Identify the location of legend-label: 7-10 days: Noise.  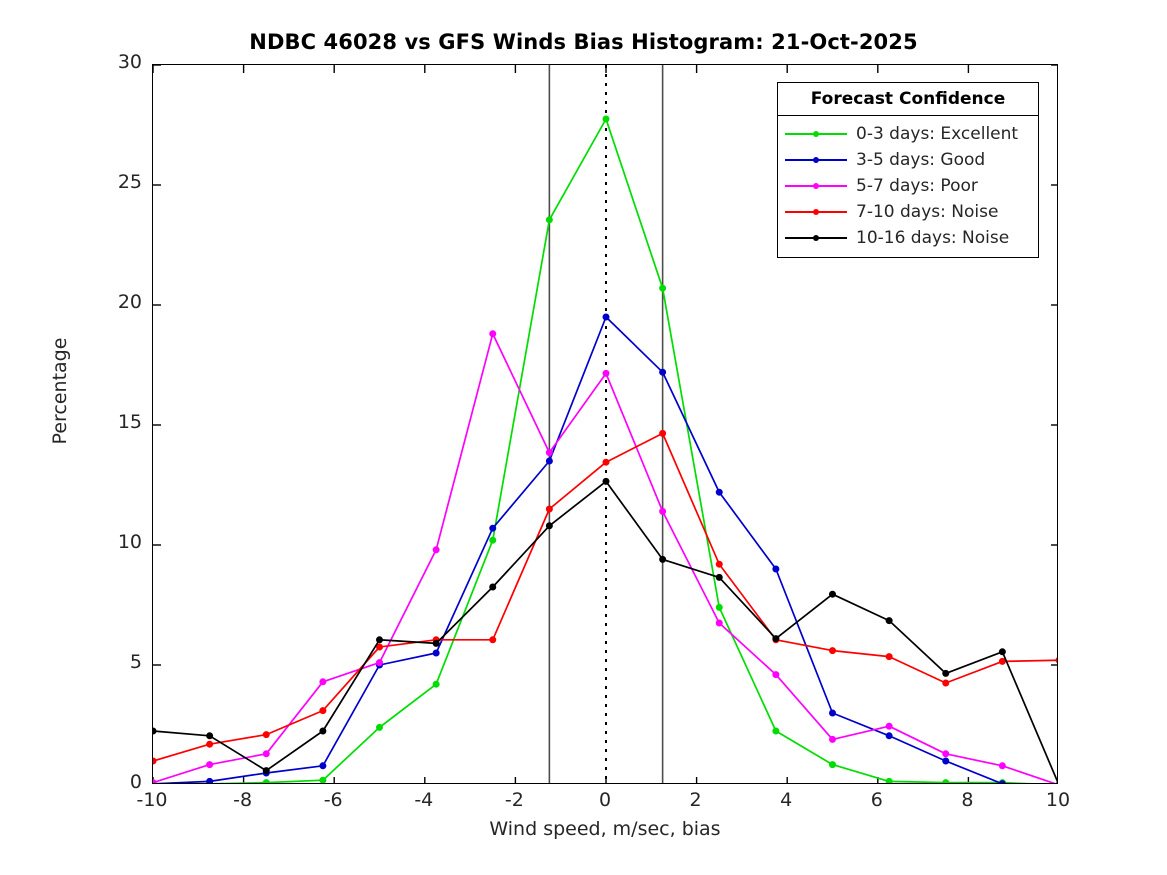
(927, 212).